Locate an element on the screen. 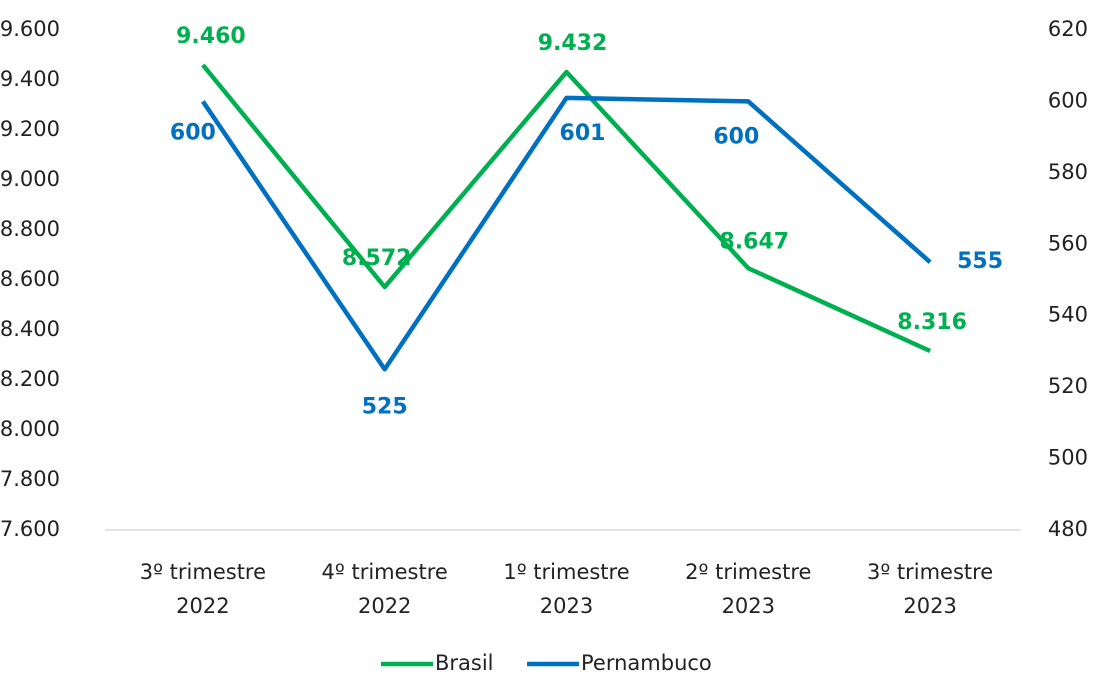 This screenshot has height=675, width=1103. y-tick-label: 8.400 is located at coordinates (30, 329).